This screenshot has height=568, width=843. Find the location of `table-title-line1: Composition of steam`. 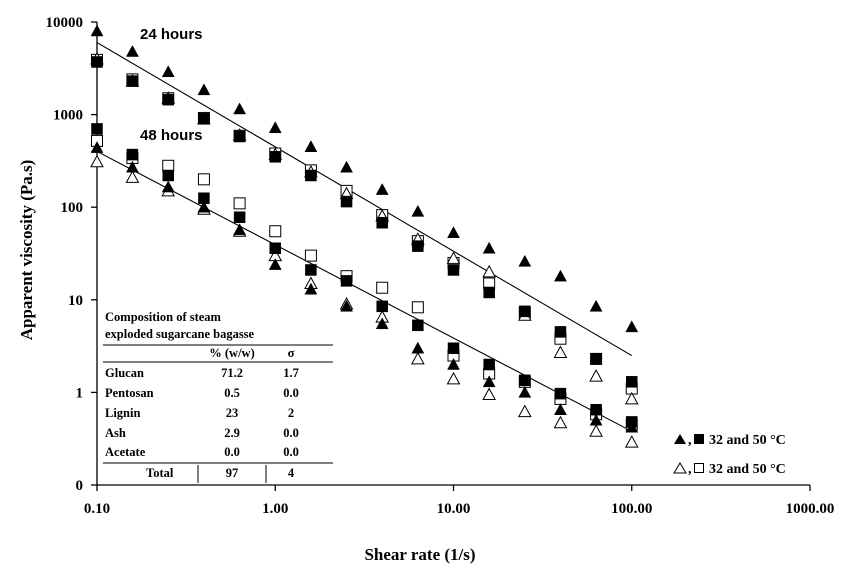

table-title-line1: Composition of steam is located at coordinates (163, 317).